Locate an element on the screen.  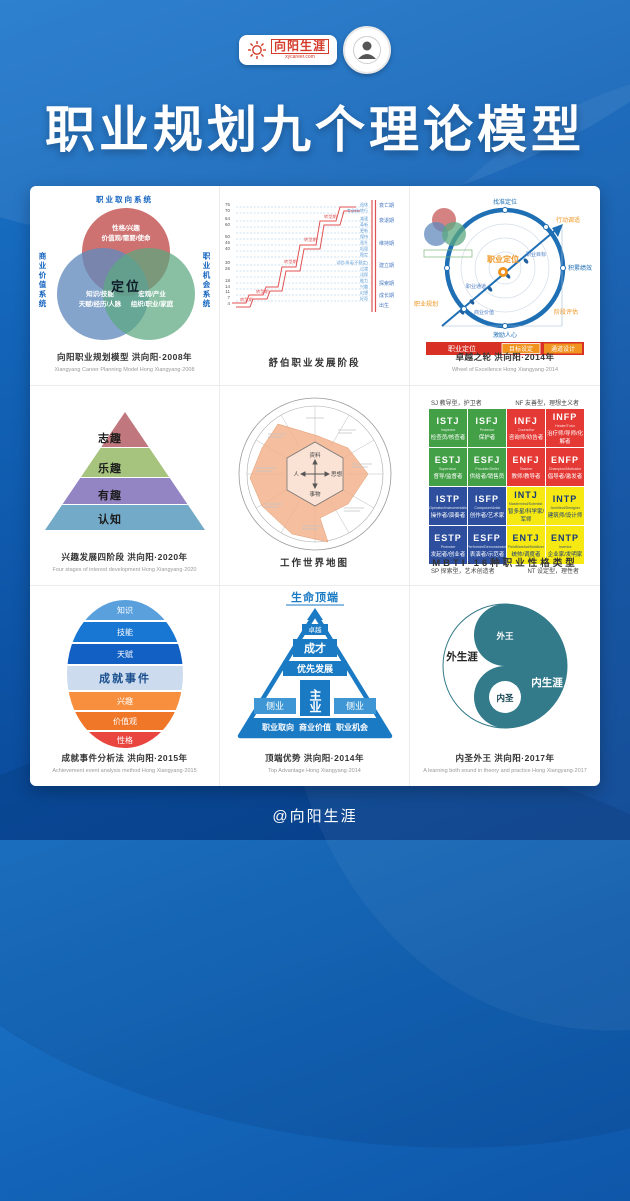
milestone-label: 巩固 is located at coordinates (364, 248).